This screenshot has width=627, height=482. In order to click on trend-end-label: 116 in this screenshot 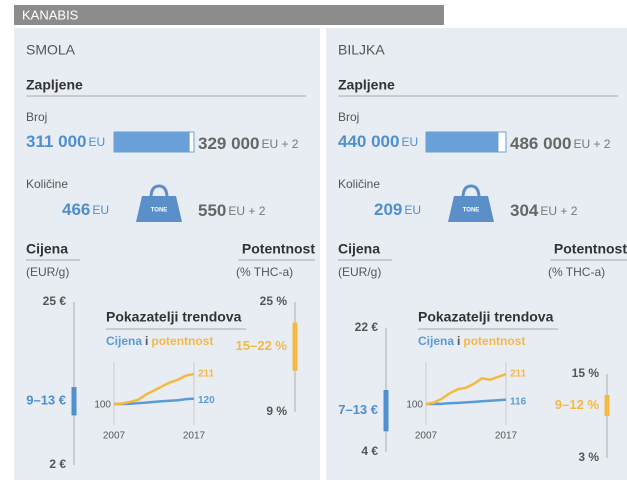, I will do `click(518, 401)`.